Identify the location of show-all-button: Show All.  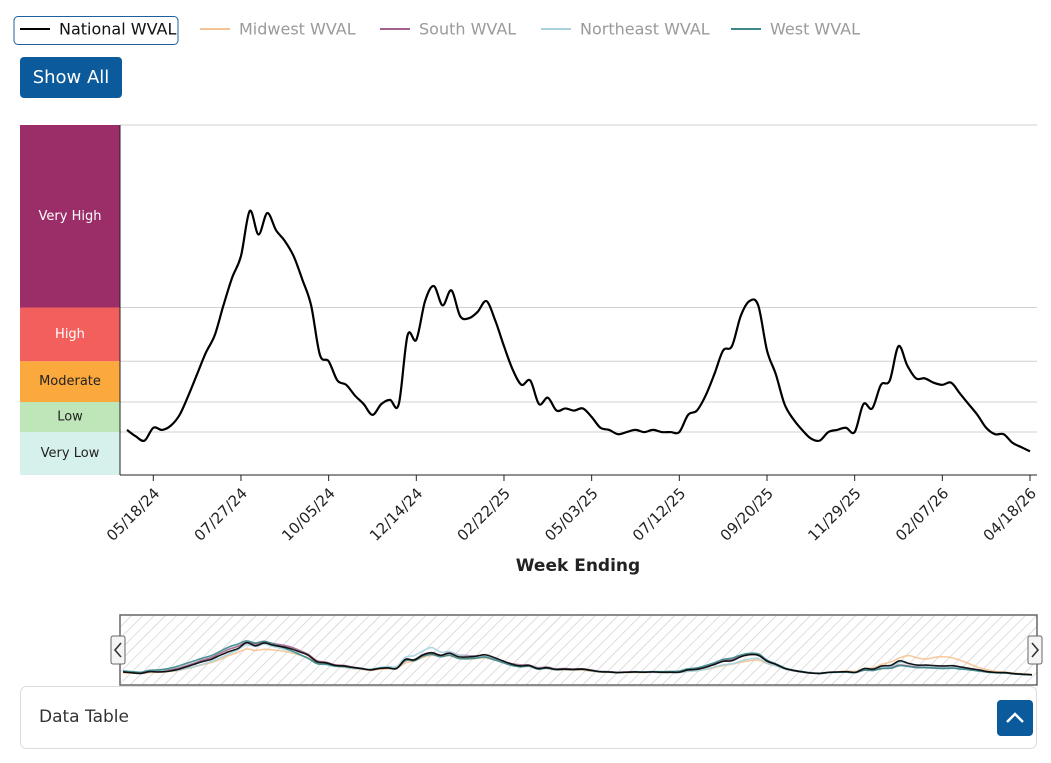
(71, 77).